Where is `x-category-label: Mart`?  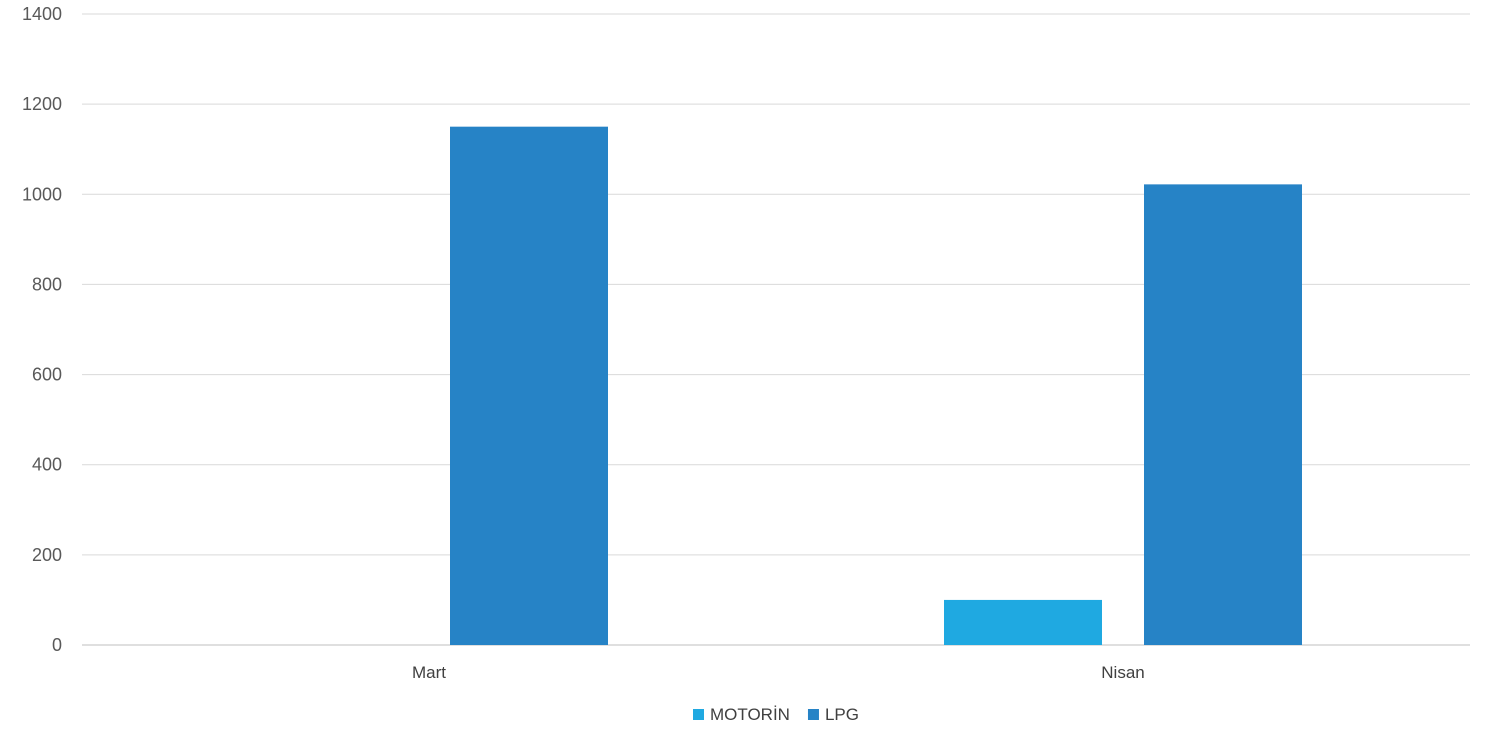
x-category-label: Mart is located at coordinates (429, 672).